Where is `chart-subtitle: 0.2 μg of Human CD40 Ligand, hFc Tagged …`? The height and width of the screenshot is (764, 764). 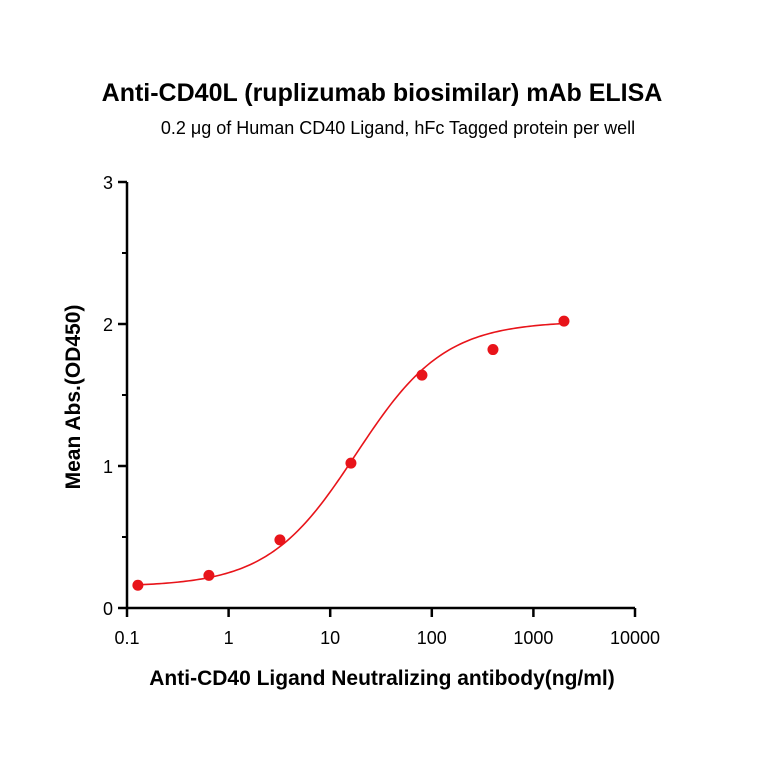 chart-subtitle: 0.2 μg of Human CD40 Ligand, hFc Tagged … is located at coordinates (398, 128).